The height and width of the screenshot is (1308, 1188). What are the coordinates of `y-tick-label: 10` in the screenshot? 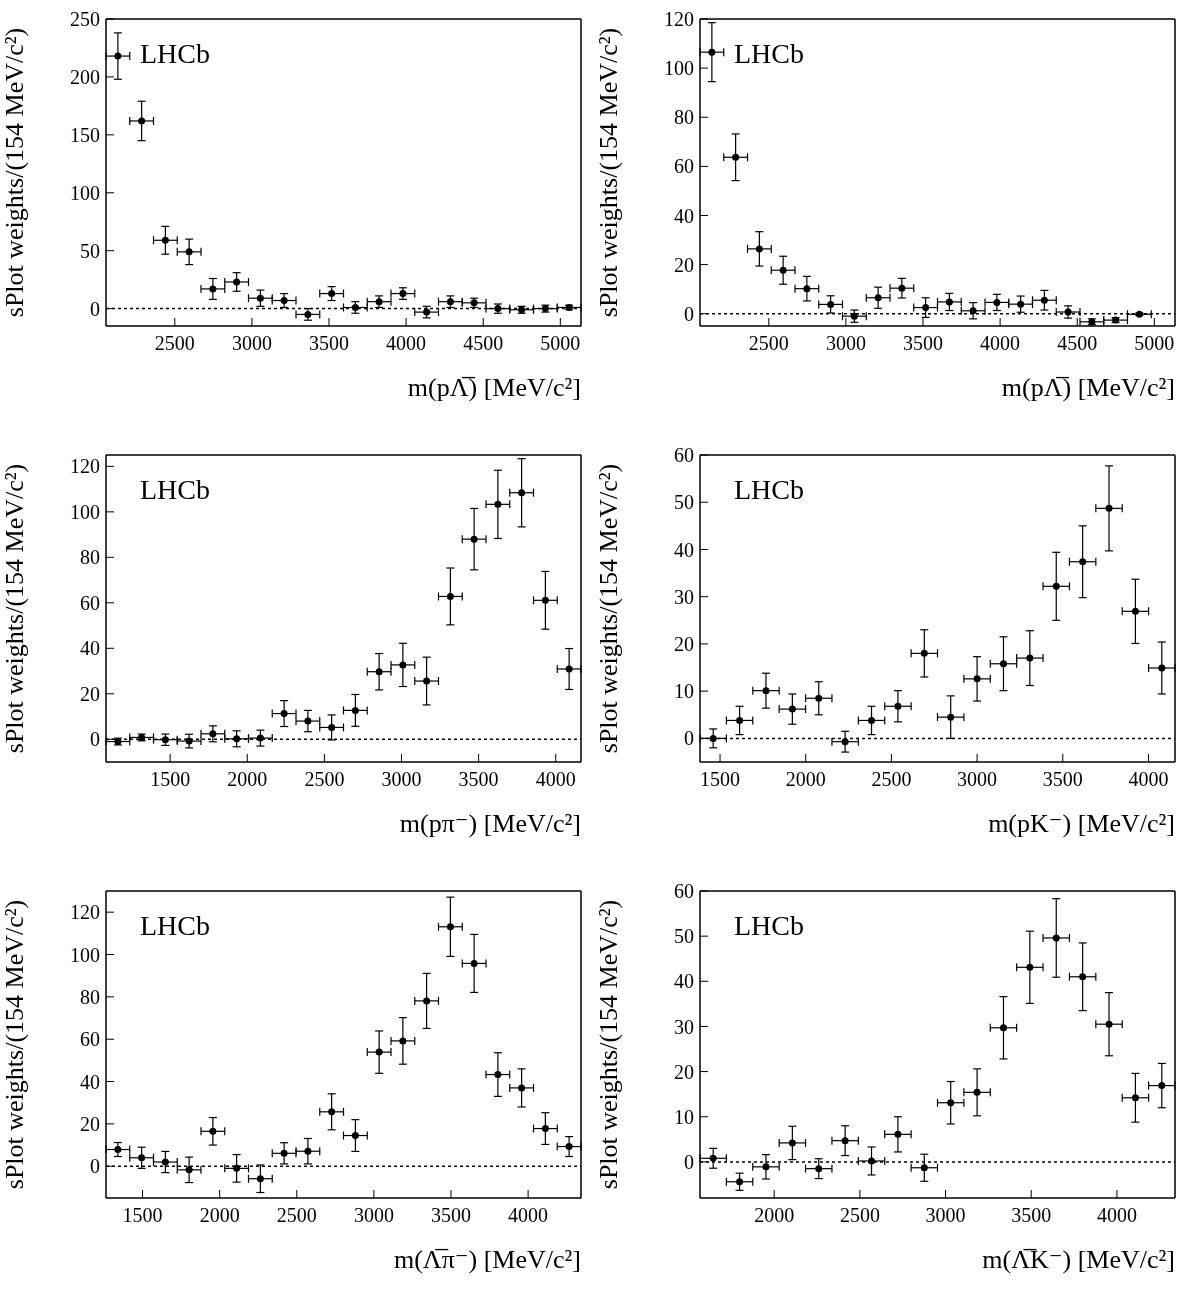 It's located at (684, 1116).